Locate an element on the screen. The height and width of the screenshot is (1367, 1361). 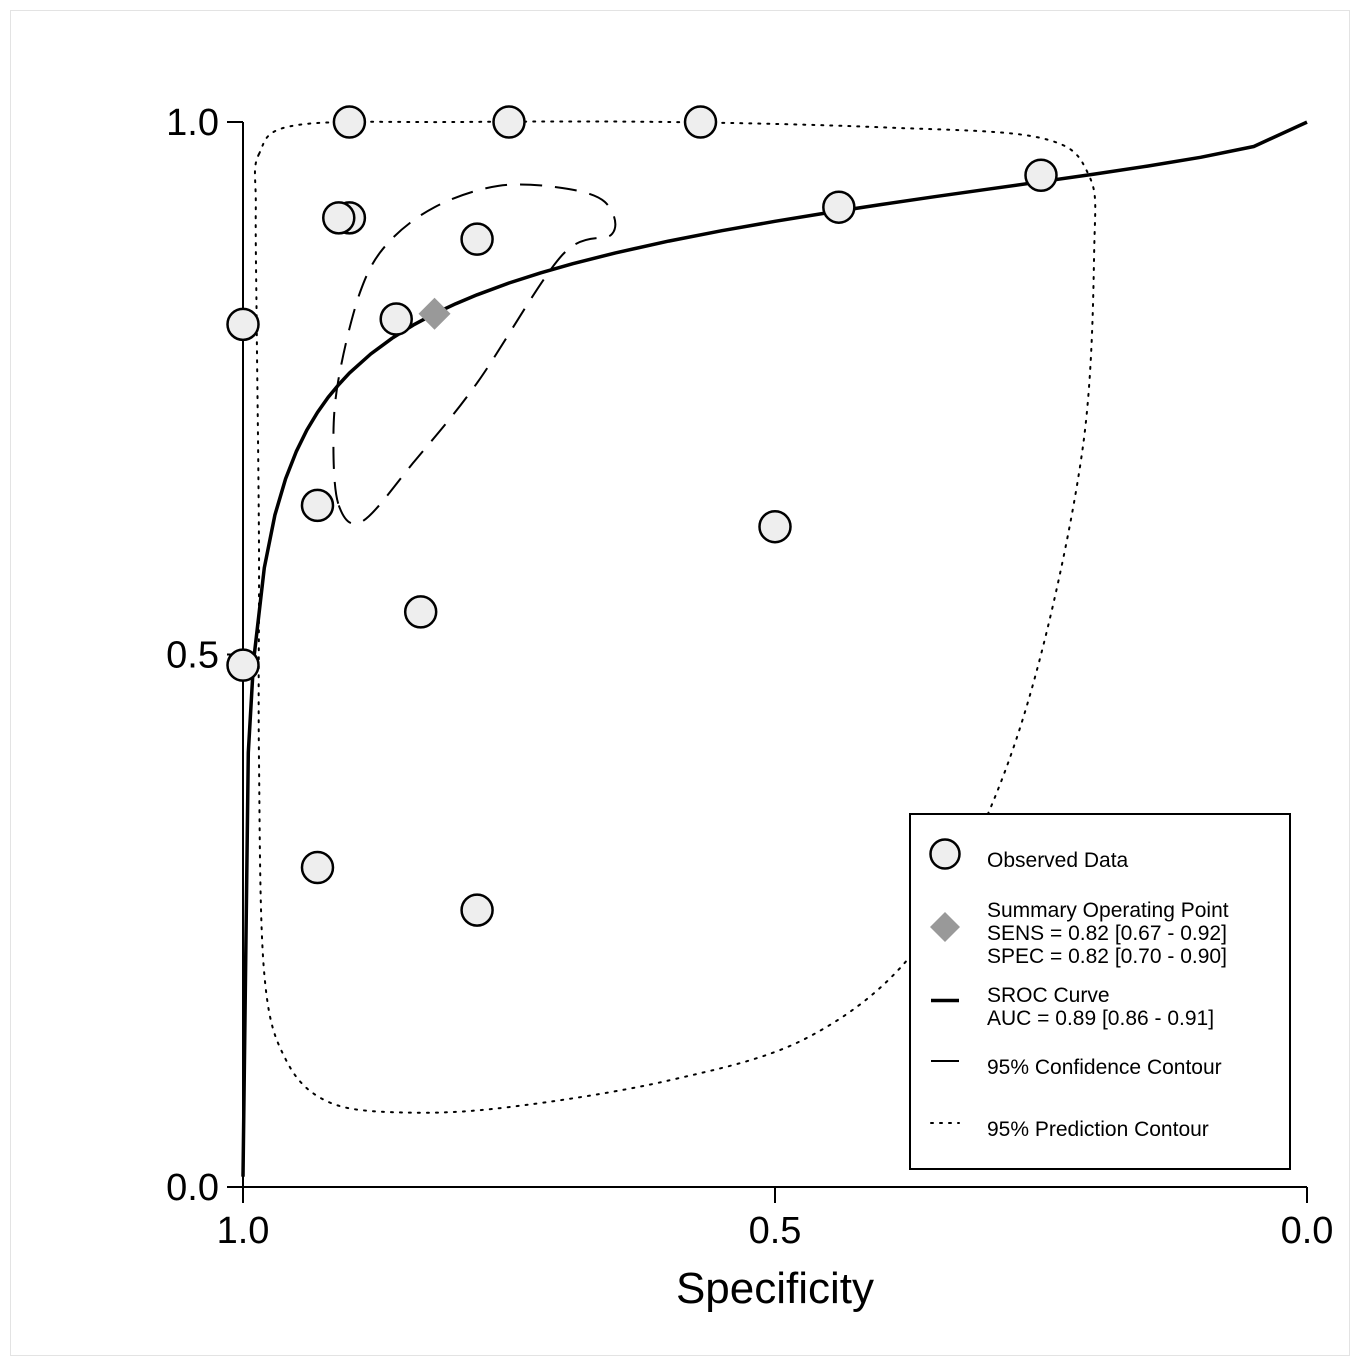
summary-point is located at coordinates (434, 313).